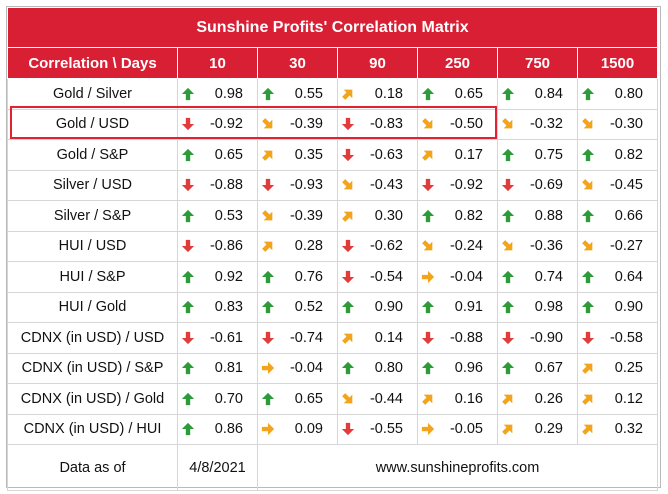 The width and height of the screenshot is (668, 494). Describe the element at coordinates (548, 276) in the screenshot. I see `correlation-value: 0.74` at that location.